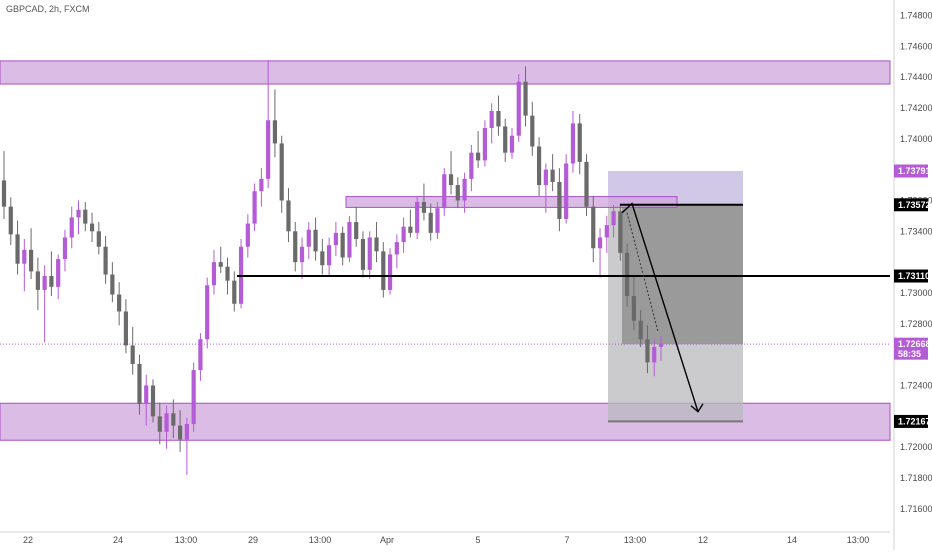 The width and height of the screenshot is (932, 555). I want to click on x-tick-label: Apr, so click(387, 540).